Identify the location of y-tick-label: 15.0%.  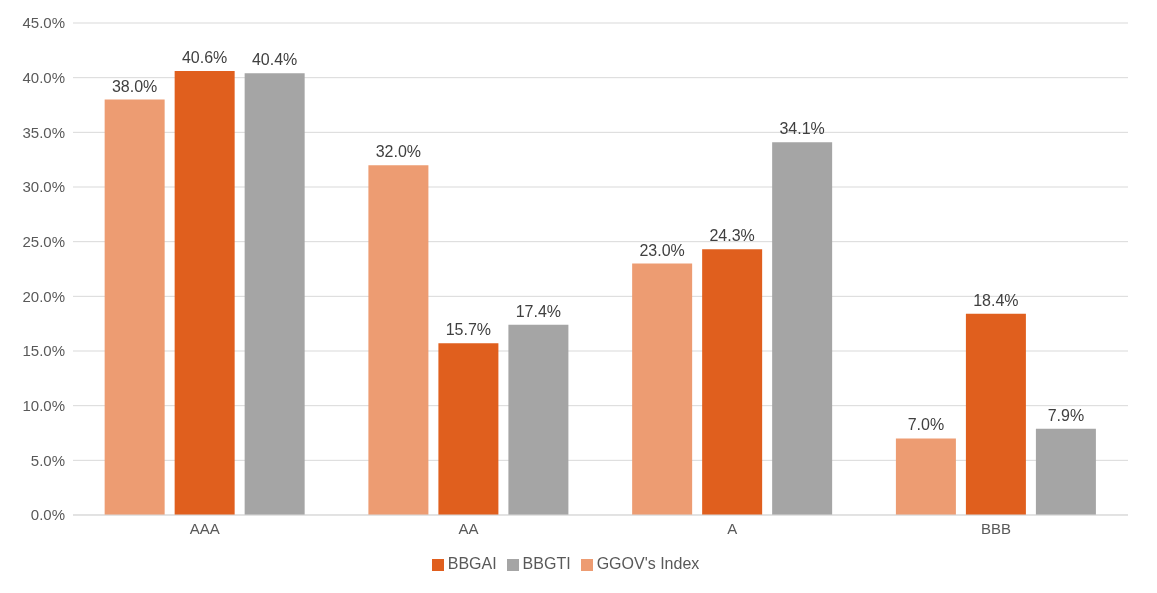
(43, 351).